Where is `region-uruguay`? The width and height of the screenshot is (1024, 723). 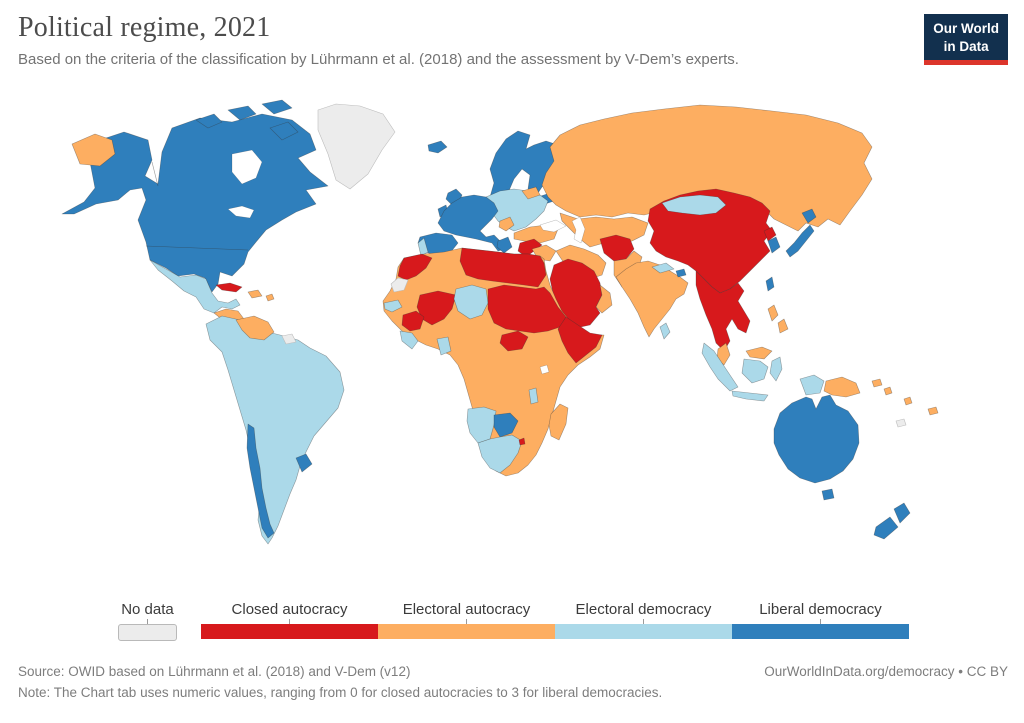 region-uruguay is located at coordinates (304, 463).